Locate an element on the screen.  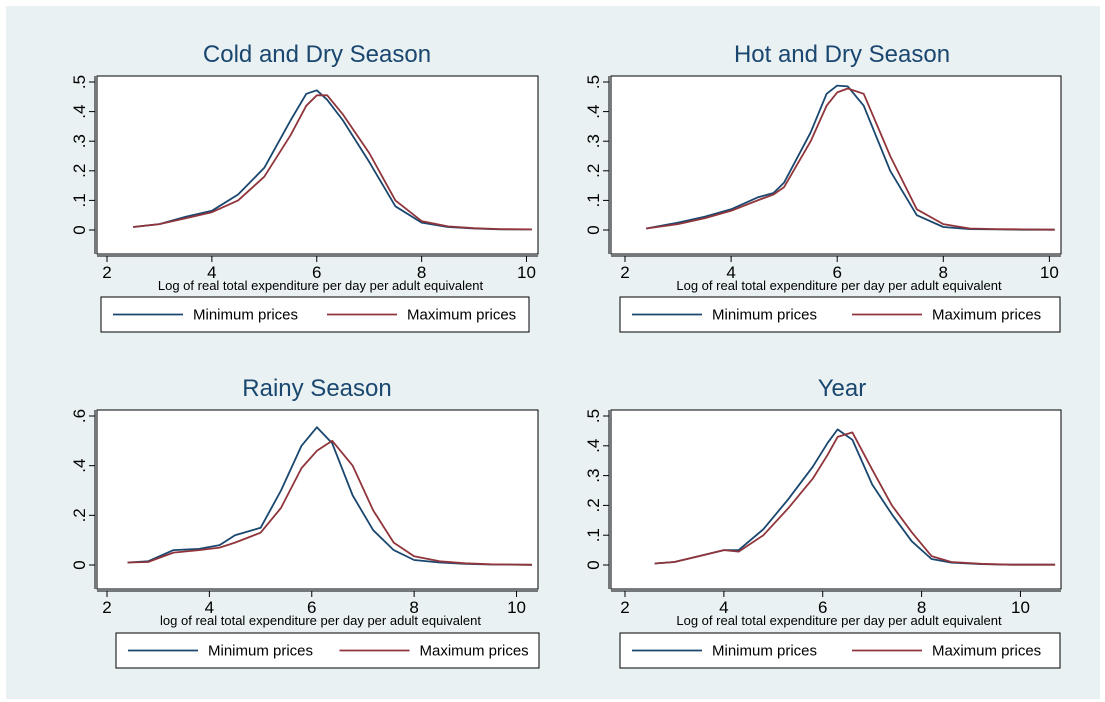
plot-title: Year is located at coordinates (842, 388).